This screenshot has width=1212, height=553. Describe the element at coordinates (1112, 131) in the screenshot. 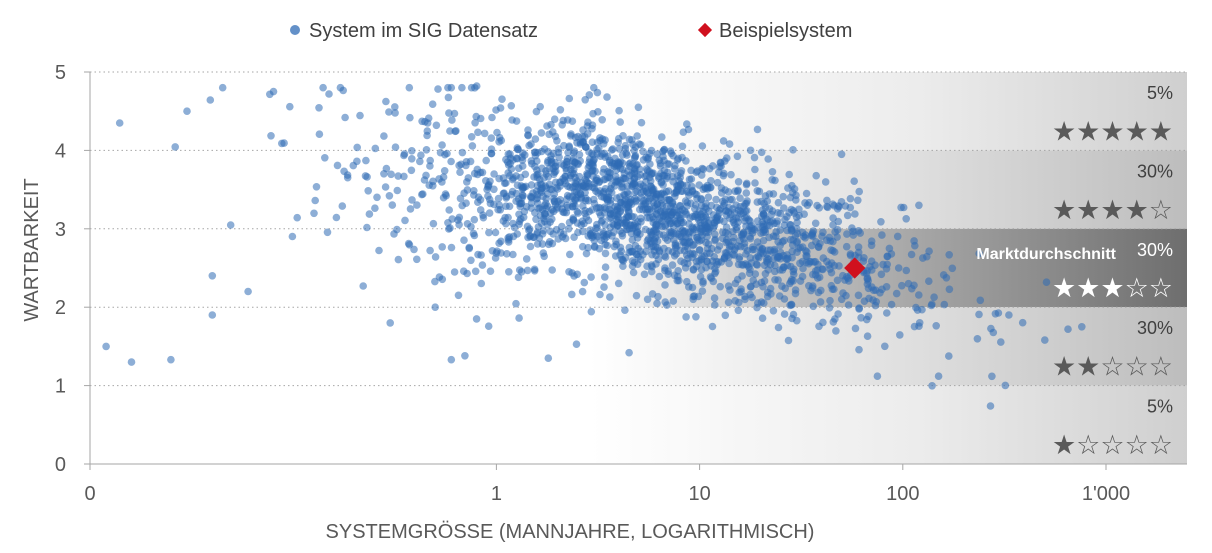

I see `band-star-rating: ★★★★★` at that location.